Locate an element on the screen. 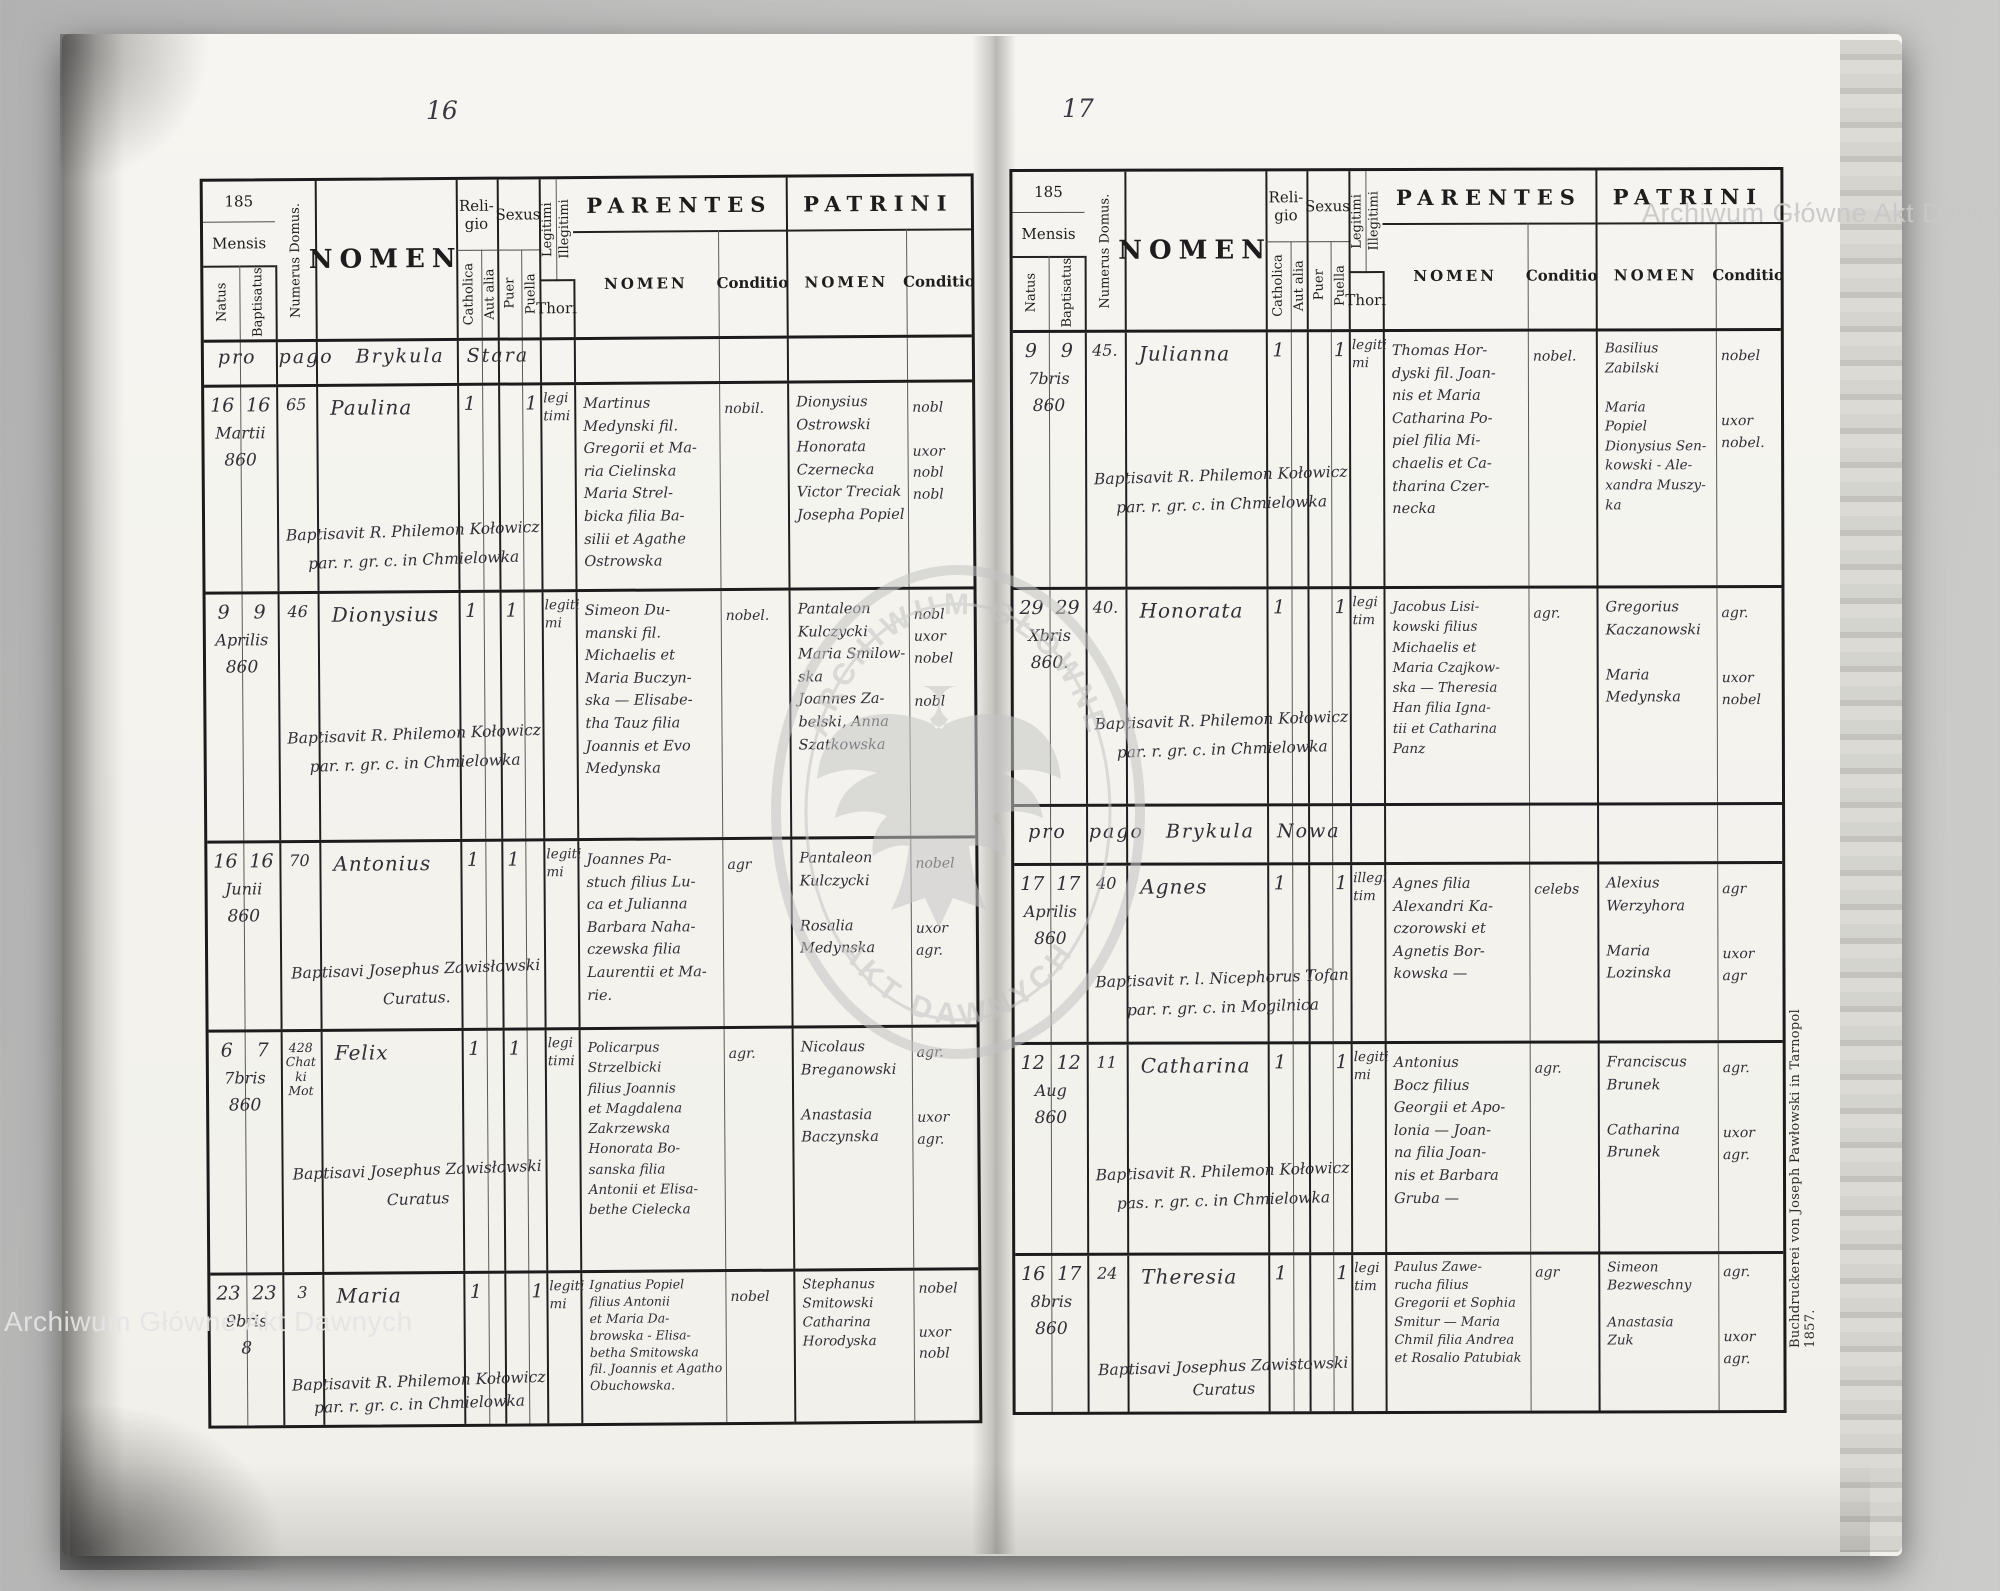  parents-conditio: nobil. is located at coordinates (744, 409).